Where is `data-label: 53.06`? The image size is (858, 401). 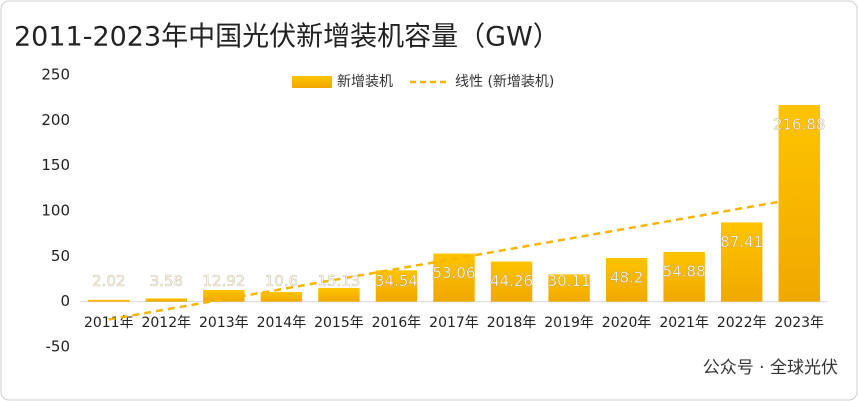
data-label: 53.06 is located at coordinates (454, 273).